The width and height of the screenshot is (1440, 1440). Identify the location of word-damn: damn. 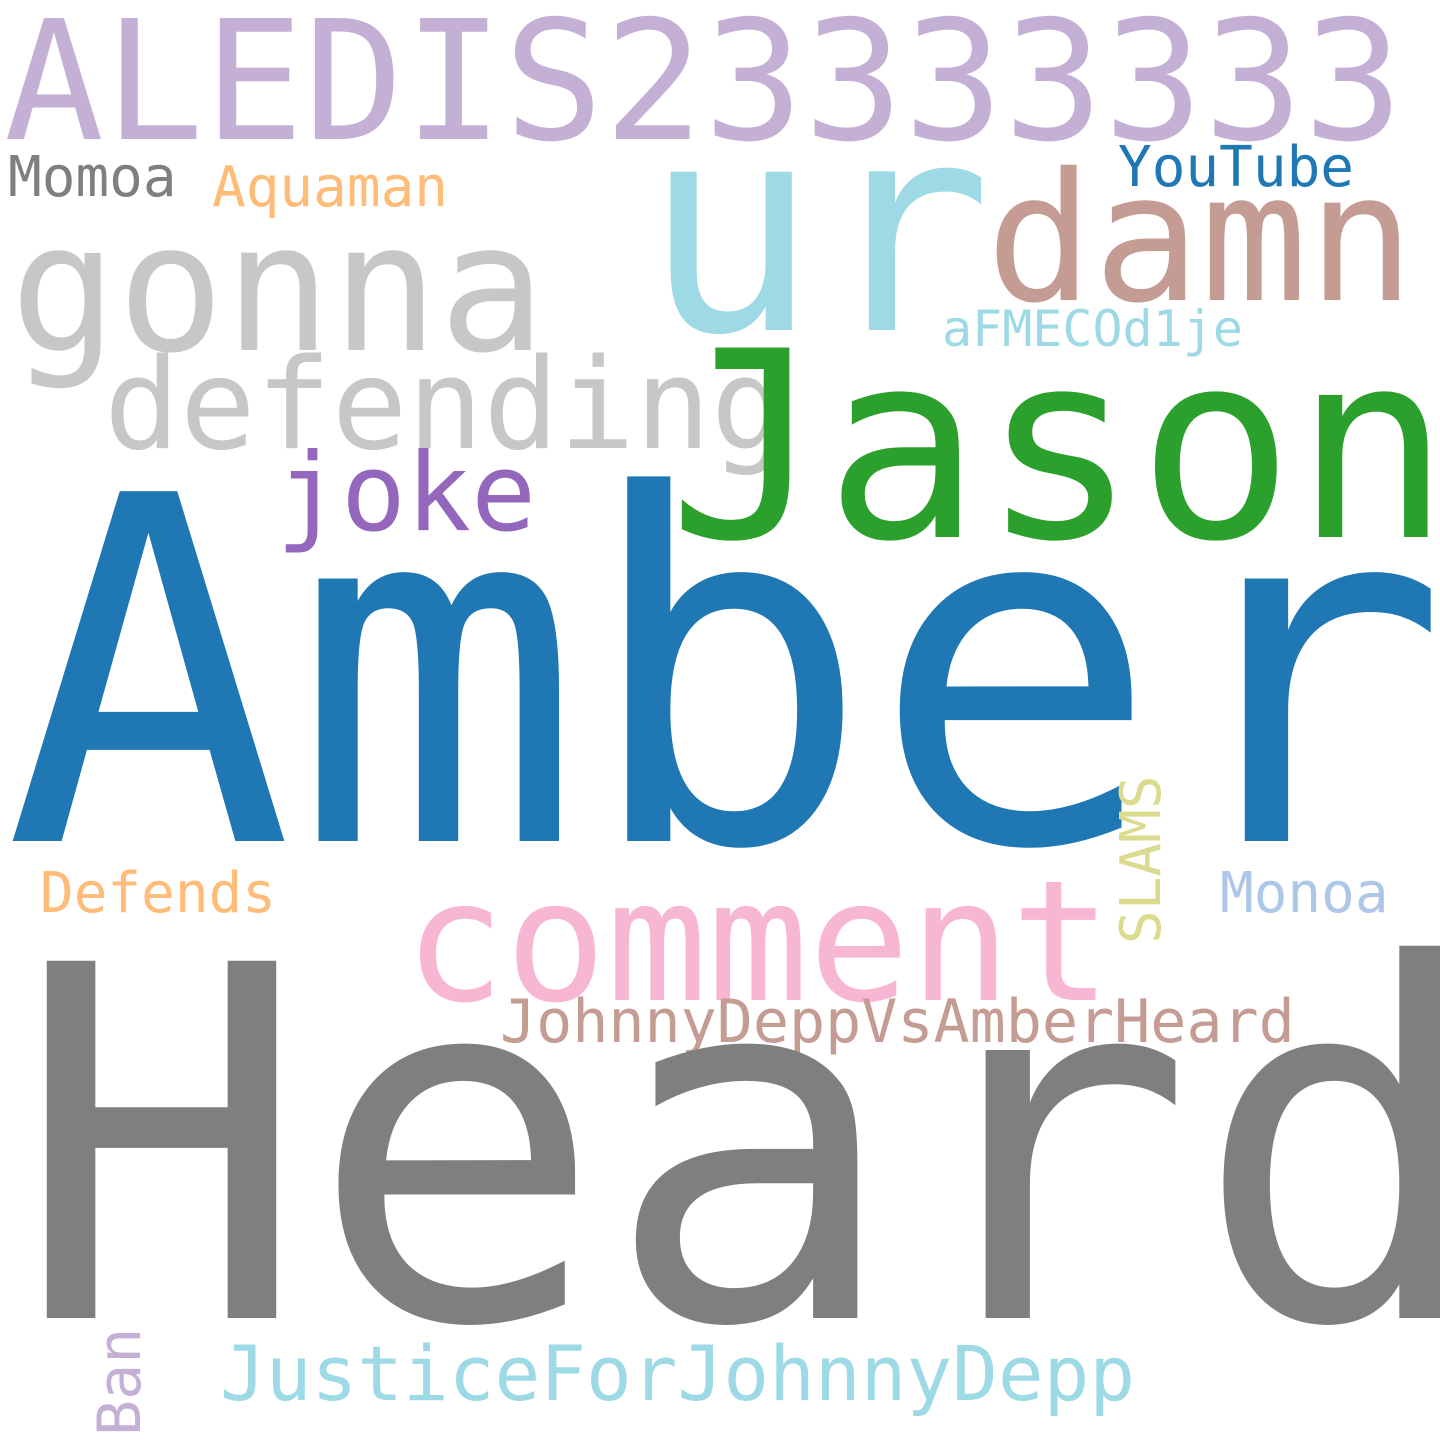
(1200, 238).